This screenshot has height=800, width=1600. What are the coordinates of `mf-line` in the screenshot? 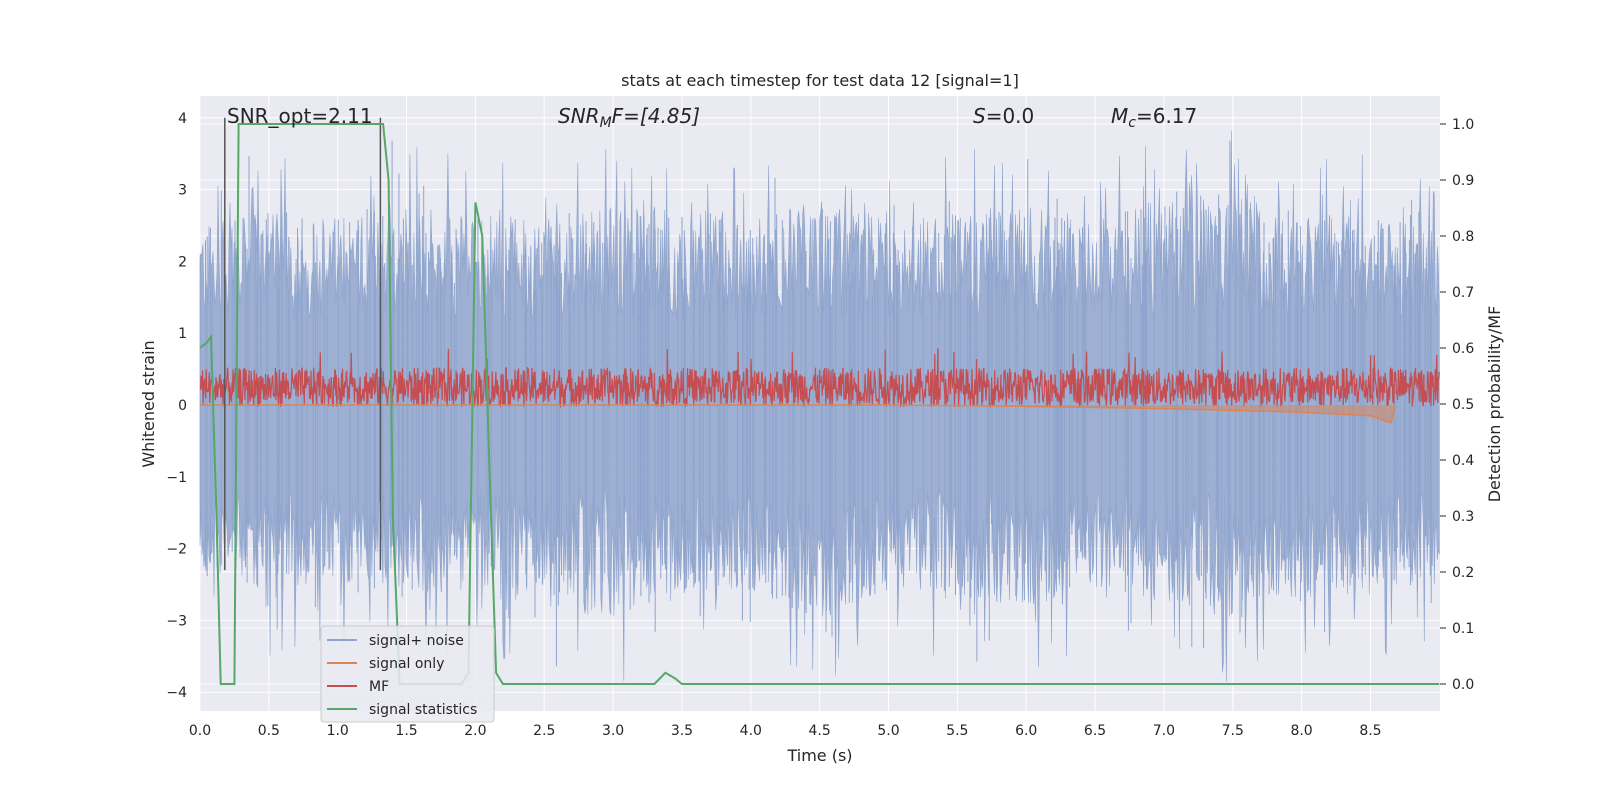 It's located at (819, 378).